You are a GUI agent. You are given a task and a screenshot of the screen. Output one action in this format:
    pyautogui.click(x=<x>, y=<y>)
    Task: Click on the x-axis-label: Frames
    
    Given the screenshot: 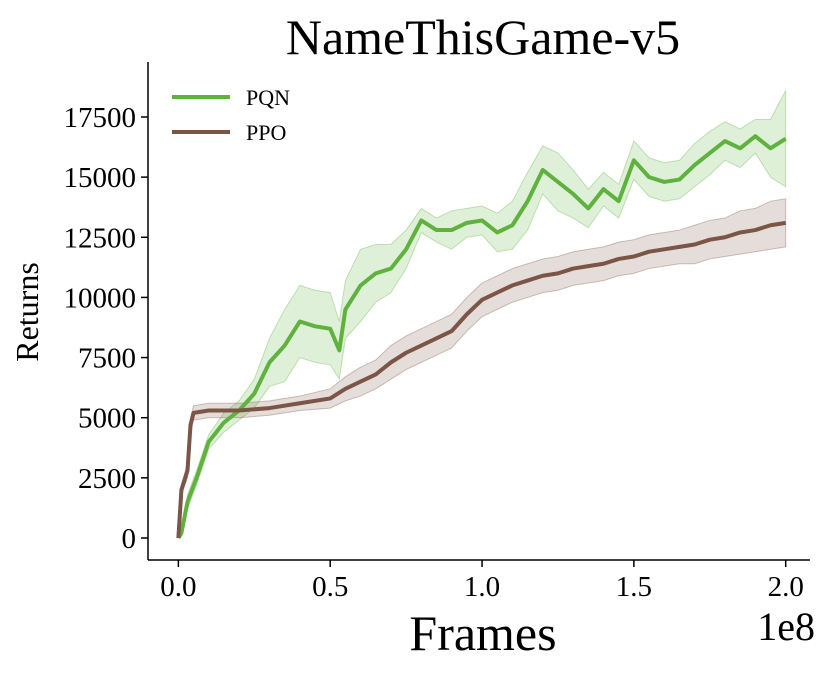 What is the action you would take?
    pyautogui.click(x=482, y=633)
    